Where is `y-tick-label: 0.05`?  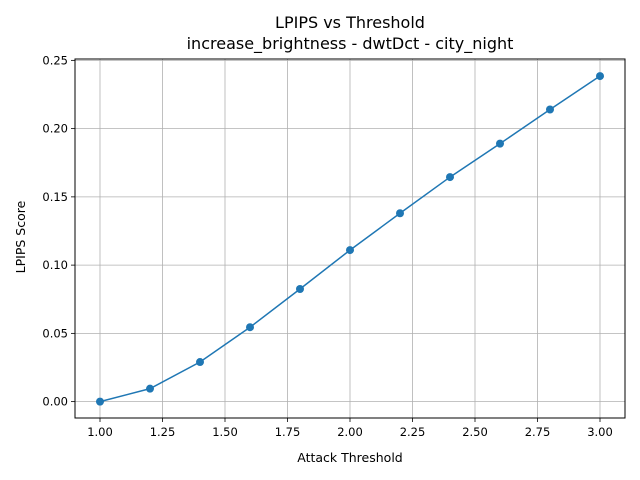 y-tick-label: 0.05 is located at coordinates (55, 333).